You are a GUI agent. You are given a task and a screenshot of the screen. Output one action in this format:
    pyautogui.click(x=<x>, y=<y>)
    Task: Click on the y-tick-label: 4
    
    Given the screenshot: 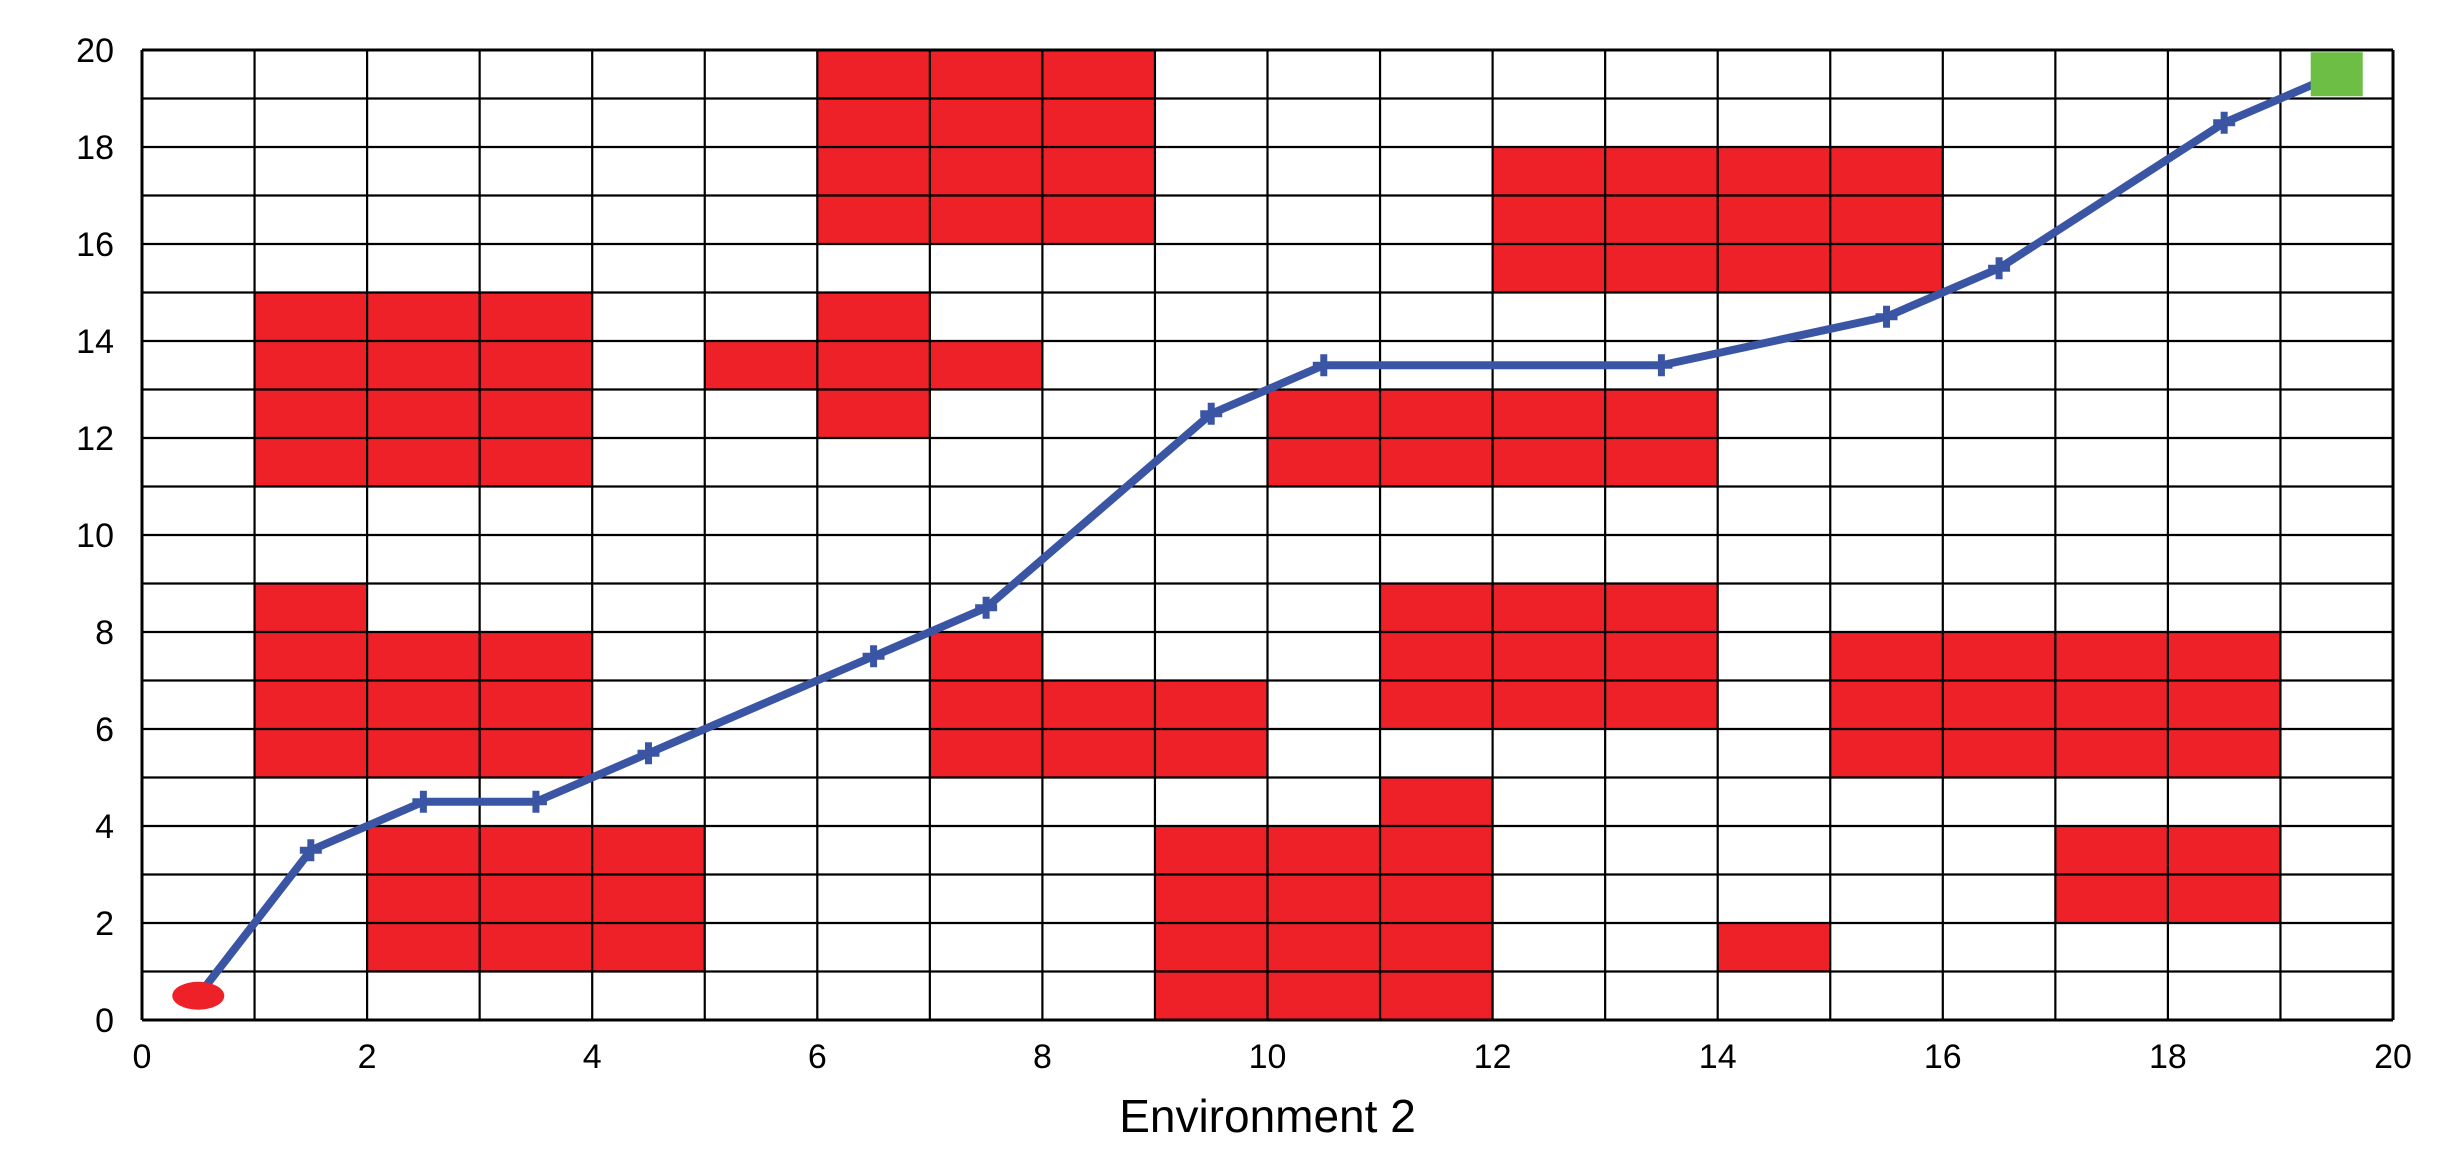 What is the action you would take?
    pyautogui.click(x=104, y=827)
    